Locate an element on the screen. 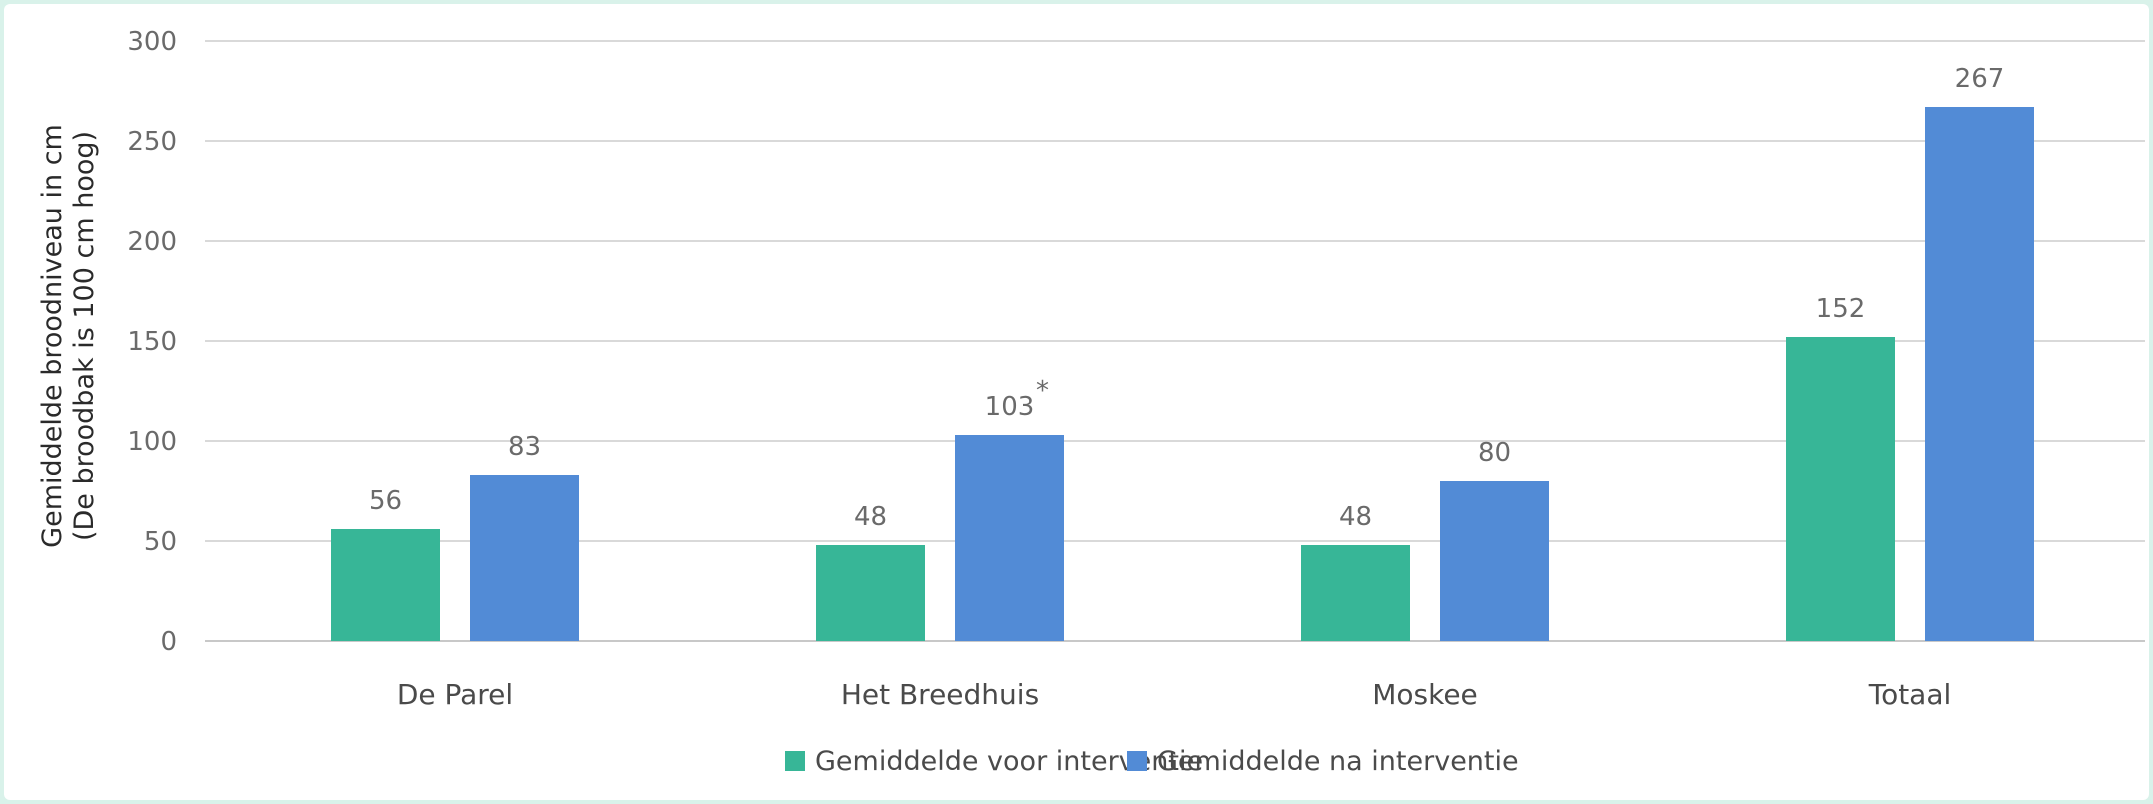  data-label: 267 is located at coordinates (1980, 79).